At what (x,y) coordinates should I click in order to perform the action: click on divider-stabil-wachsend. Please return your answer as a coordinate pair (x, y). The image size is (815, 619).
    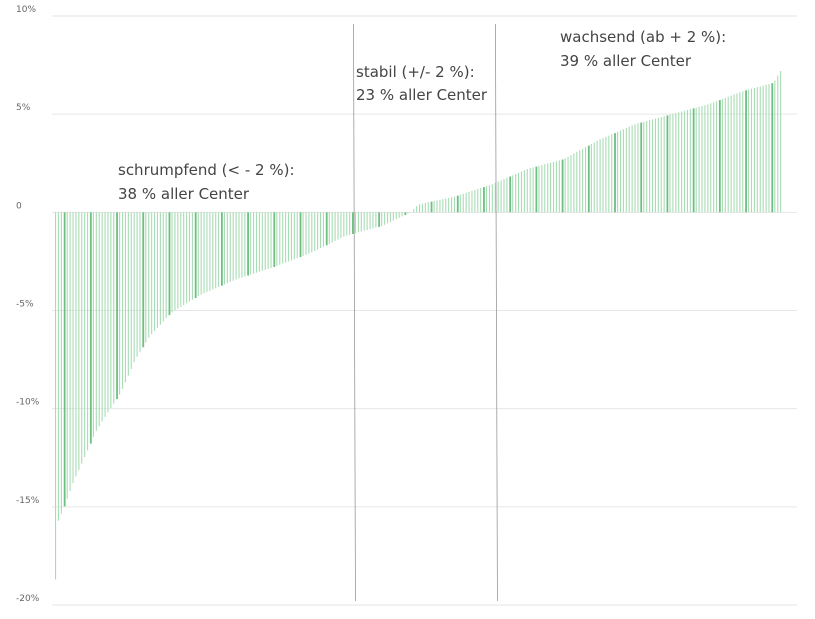
    Looking at the image, I should click on (496, 312).